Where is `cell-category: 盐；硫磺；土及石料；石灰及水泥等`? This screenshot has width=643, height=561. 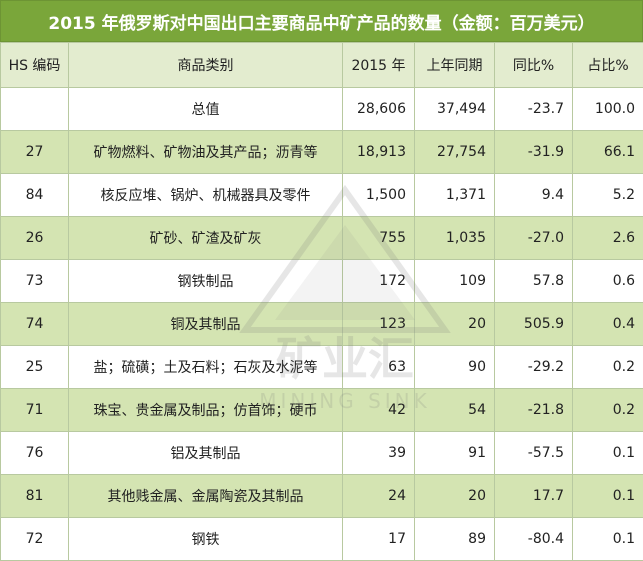
cell-category: 盐；硫磺；土及石料；石灰及水泥等 is located at coordinates (206, 367).